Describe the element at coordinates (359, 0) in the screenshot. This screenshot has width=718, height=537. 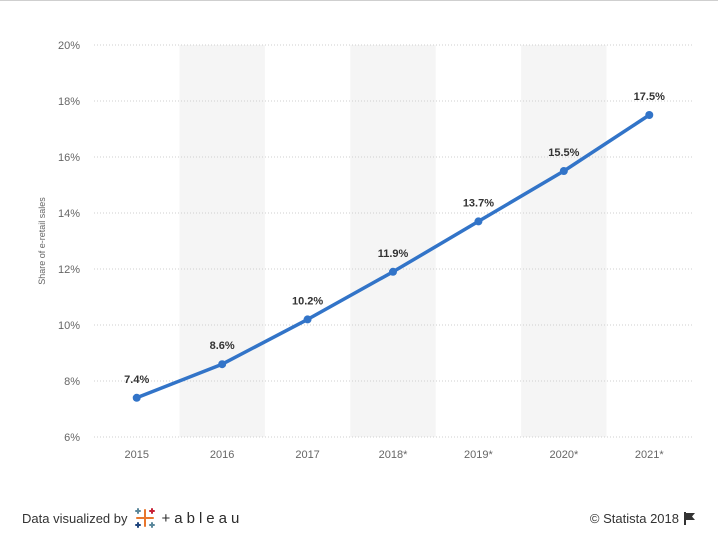
I see `top-divider` at that location.